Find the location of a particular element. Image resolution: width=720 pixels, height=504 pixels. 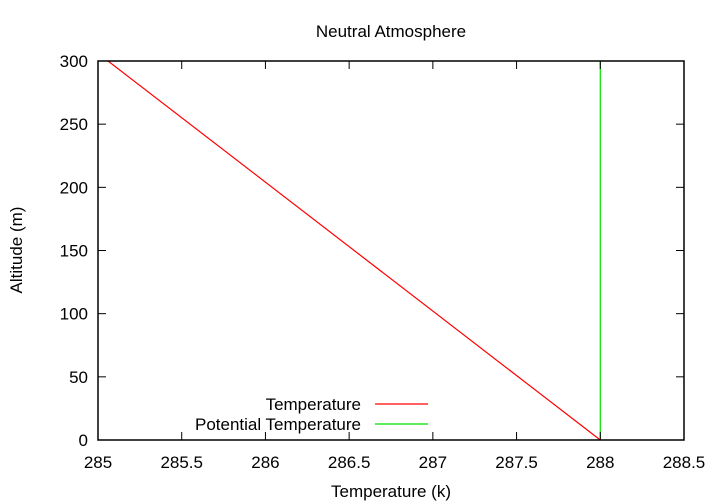

y-axis-label: Altitude (m) is located at coordinates (16, 250).